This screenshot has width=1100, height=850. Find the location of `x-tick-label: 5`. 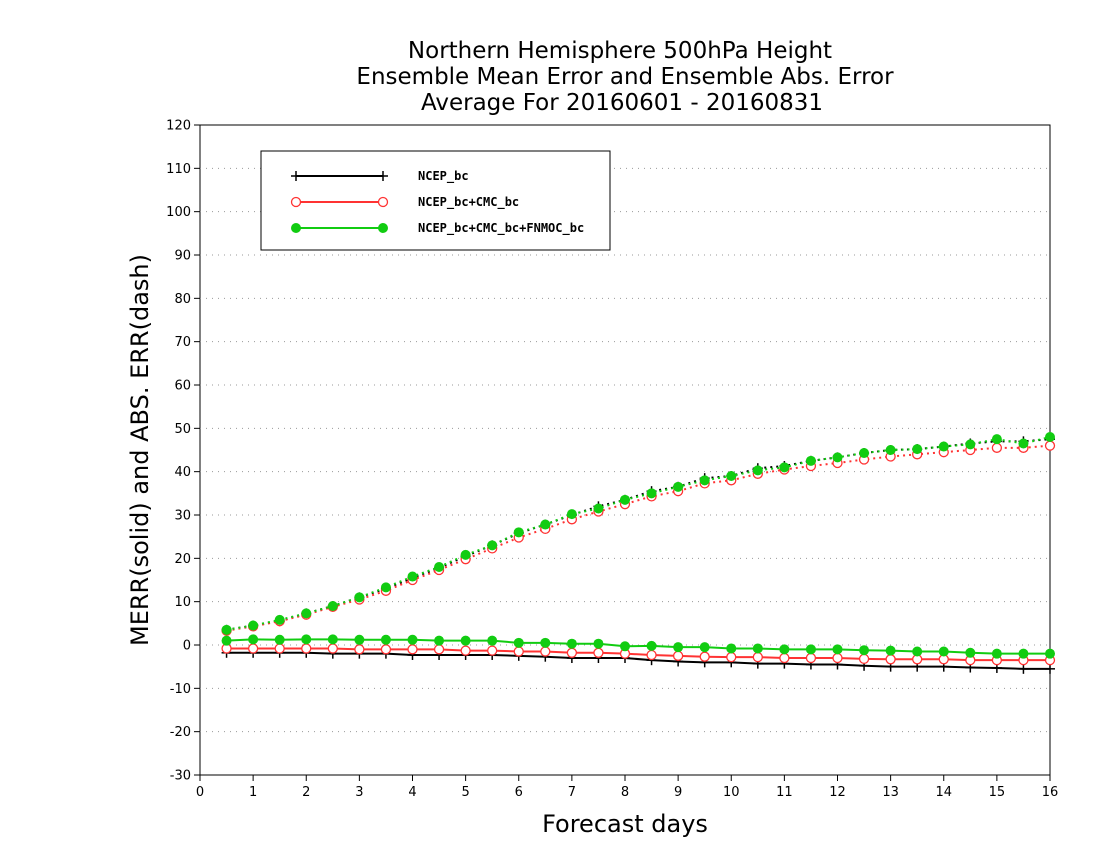

x-tick-label: 5 is located at coordinates (465, 792).